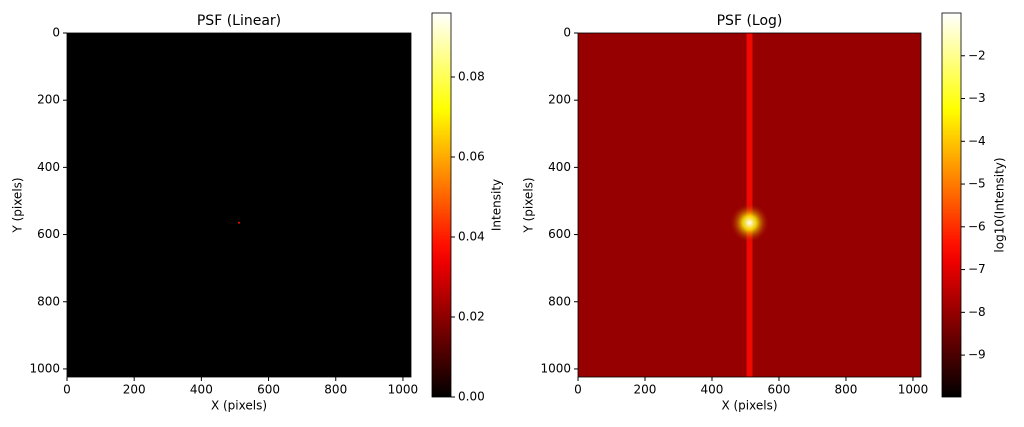 The height and width of the screenshot is (427, 1024). What do you see at coordinates (1000, 204) in the screenshot?
I see `colorbar-label: log10(Intensity)` at bounding box center [1000, 204].